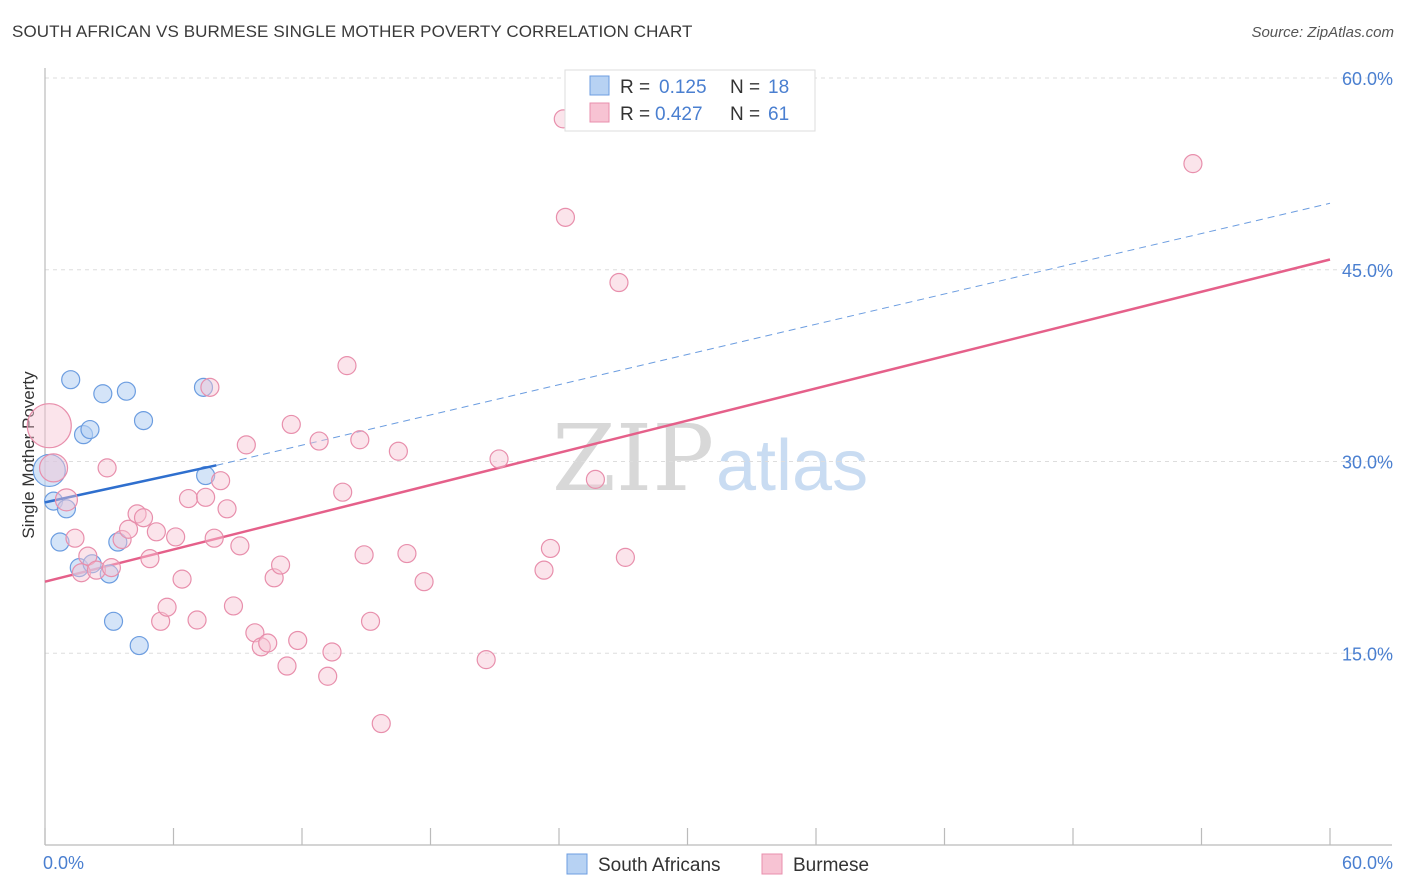  I want to click on legend-n-label-pink: N =, so click(745, 114).